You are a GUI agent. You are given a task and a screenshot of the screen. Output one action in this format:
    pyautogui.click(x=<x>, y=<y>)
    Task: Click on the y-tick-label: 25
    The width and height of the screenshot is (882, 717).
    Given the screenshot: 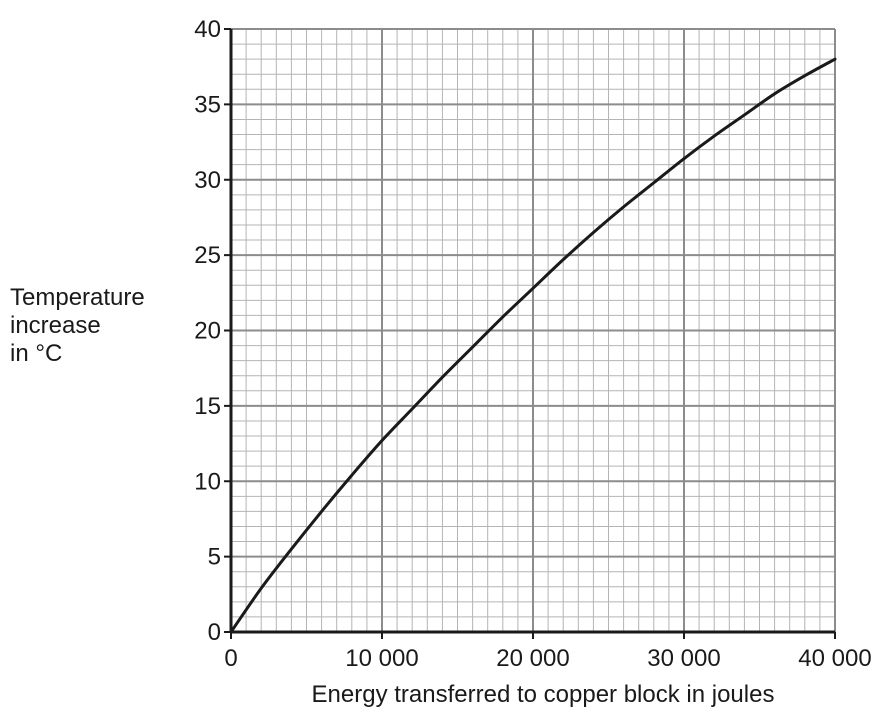 What is the action you would take?
    pyautogui.click(x=207, y=255)
    